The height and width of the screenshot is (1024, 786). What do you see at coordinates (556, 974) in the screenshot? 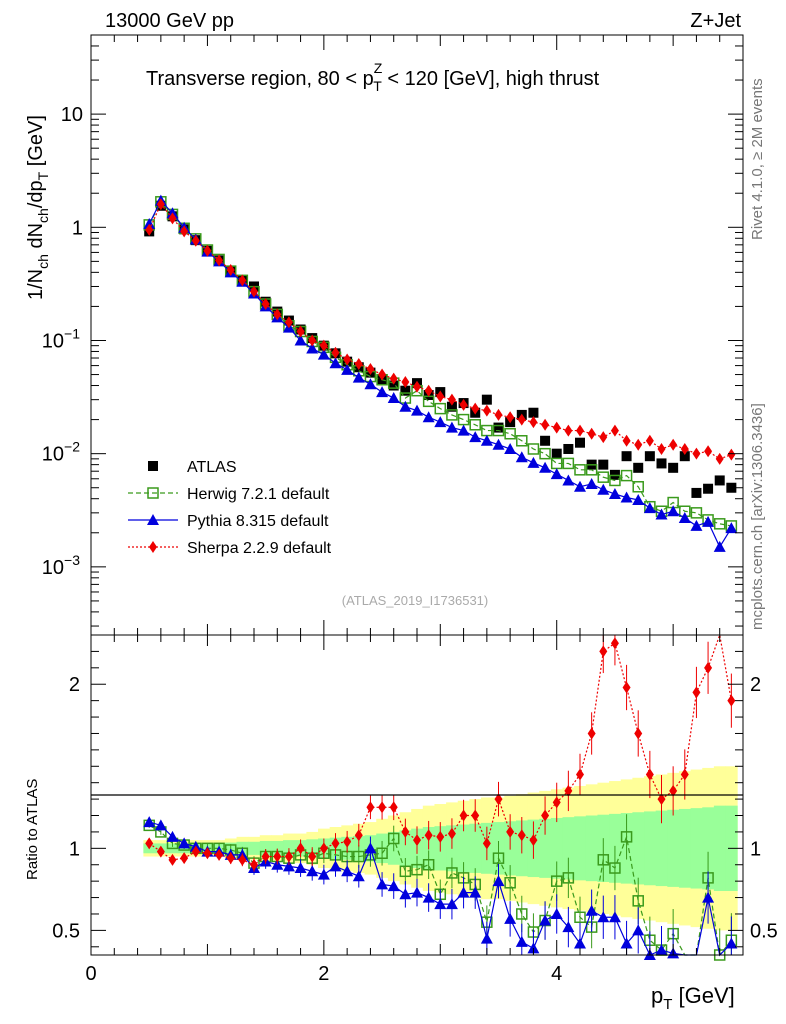
I see `x-tick-label: 4` at bounding box center [556, 974].